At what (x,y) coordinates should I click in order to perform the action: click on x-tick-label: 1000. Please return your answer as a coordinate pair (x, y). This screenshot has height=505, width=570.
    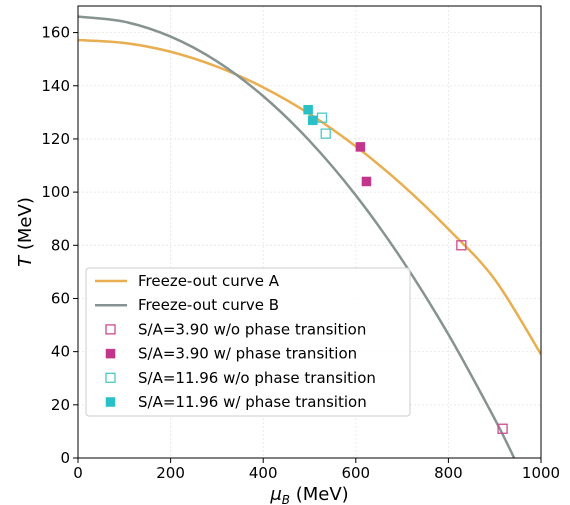
    Looking at the image, I should click on (541, 473).